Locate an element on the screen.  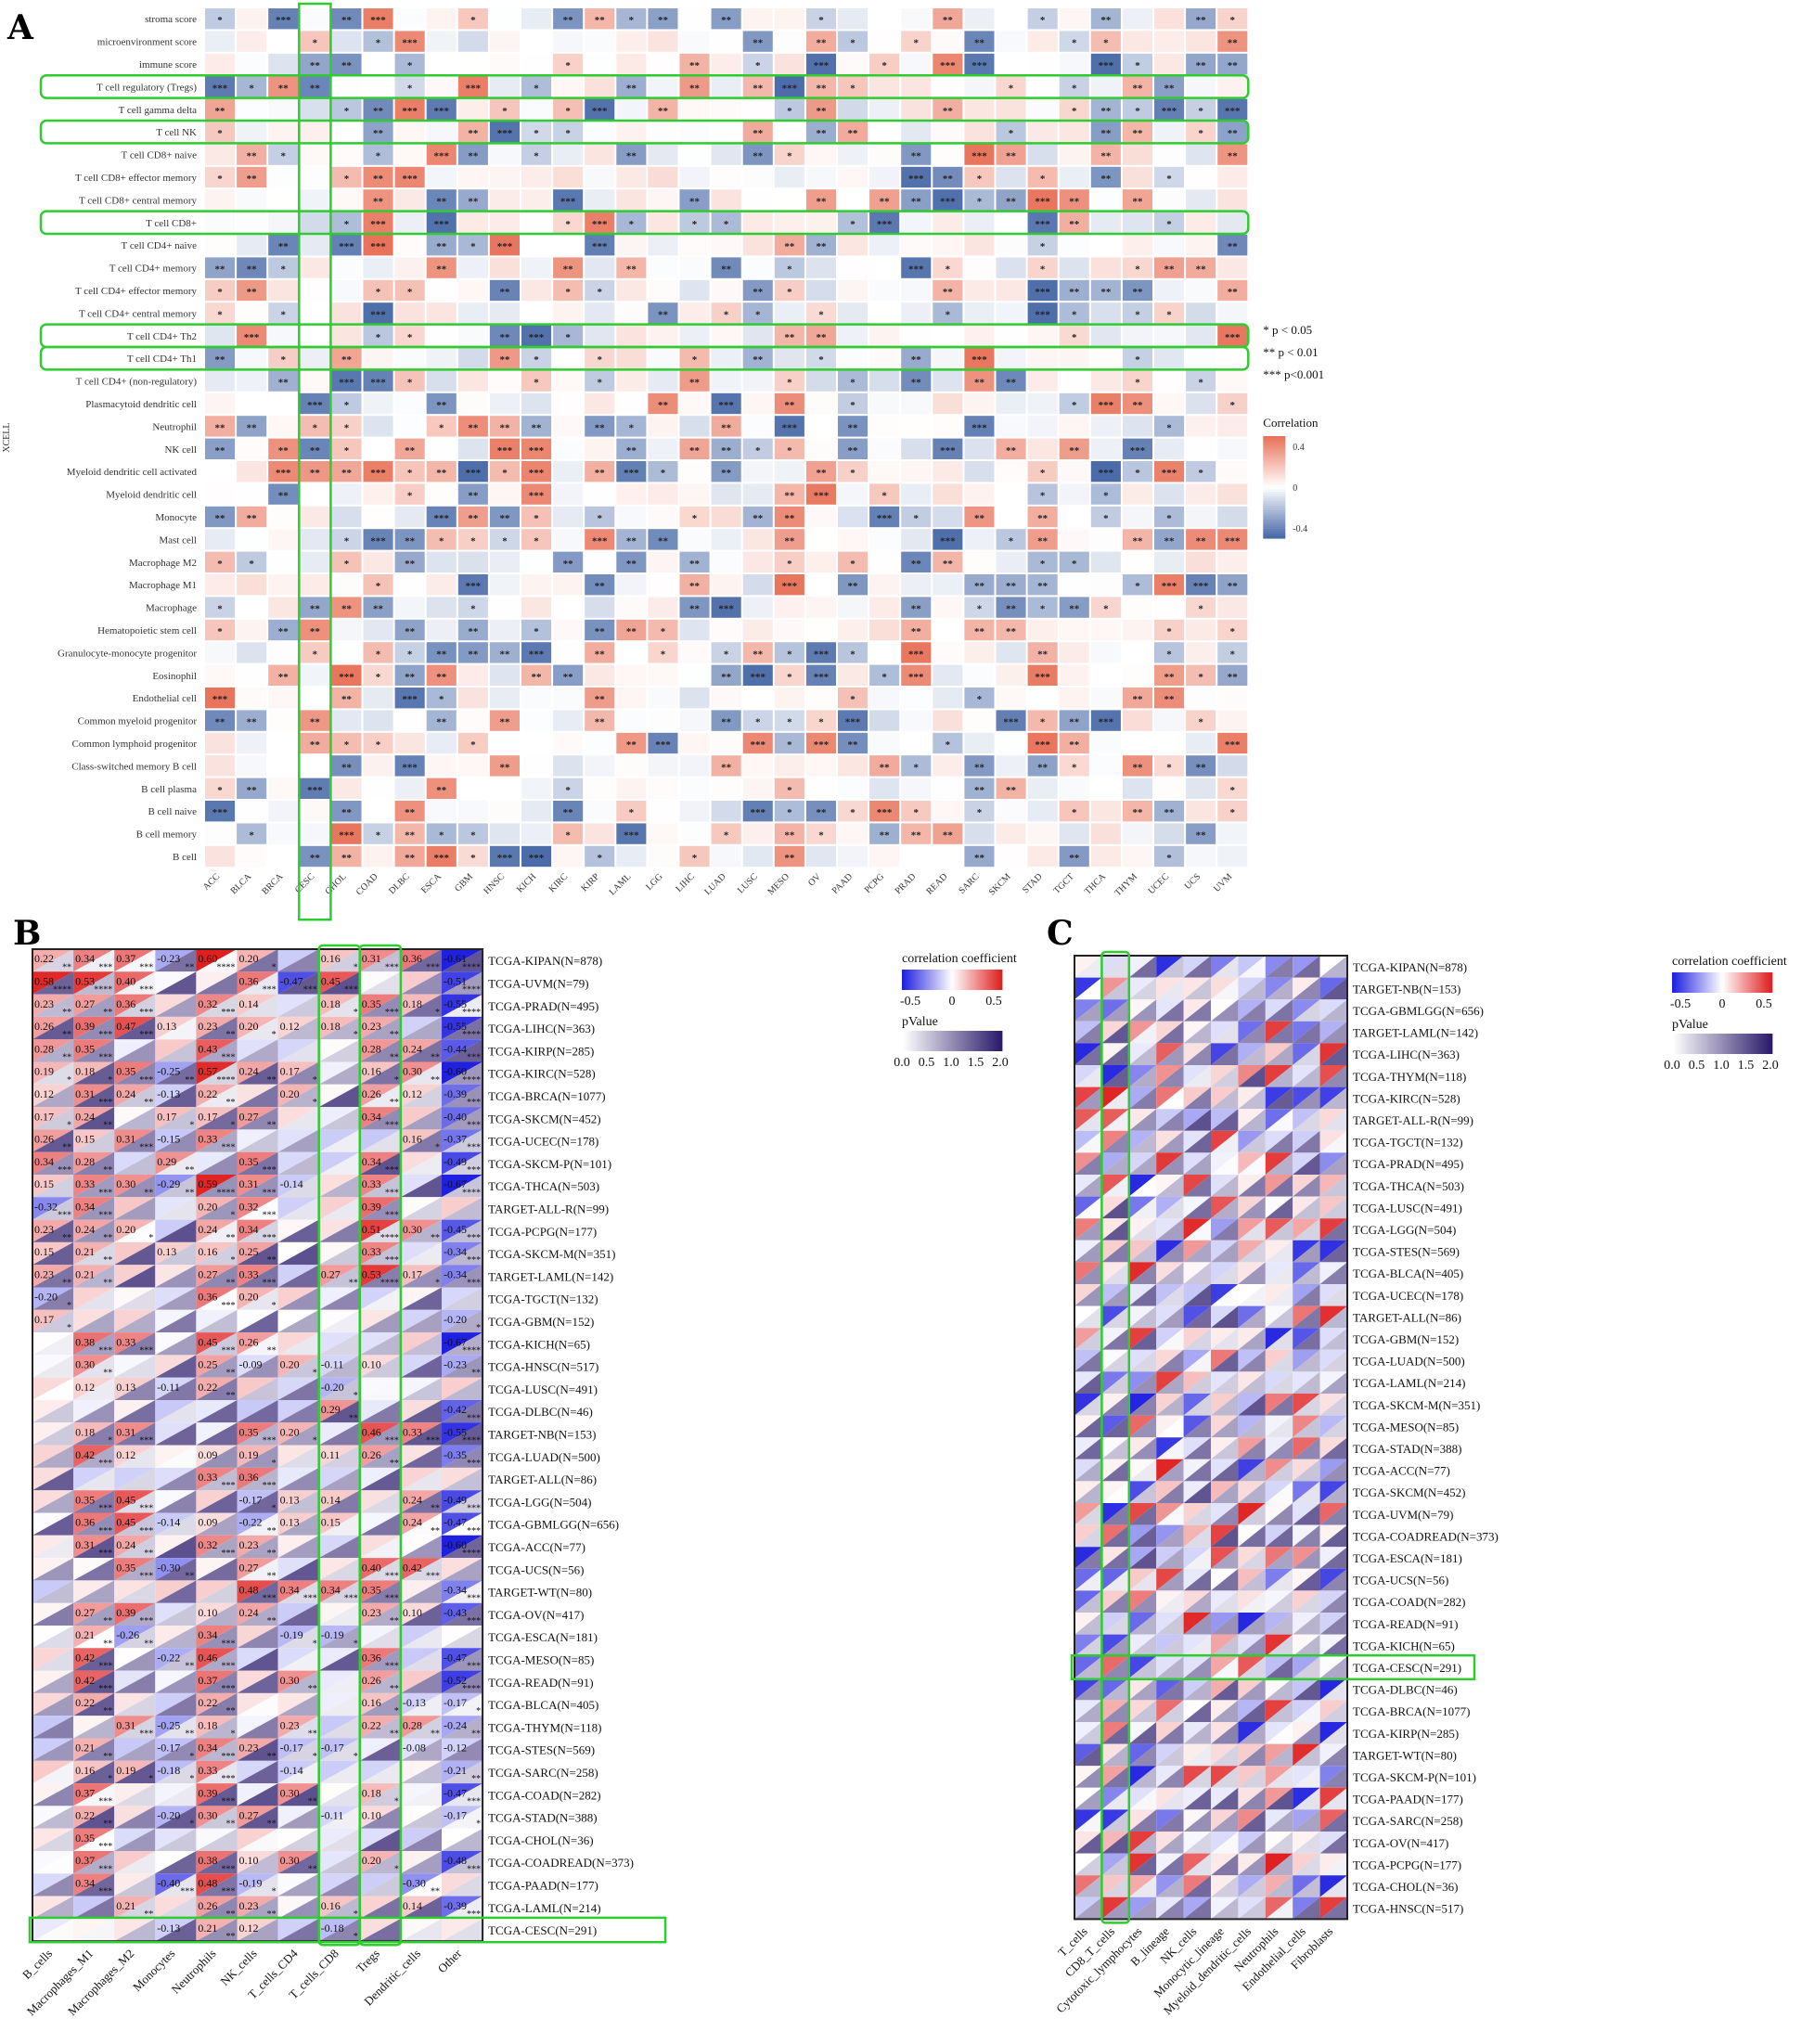
correlation-value: 0.27 is located at coordinates (249, 1117).